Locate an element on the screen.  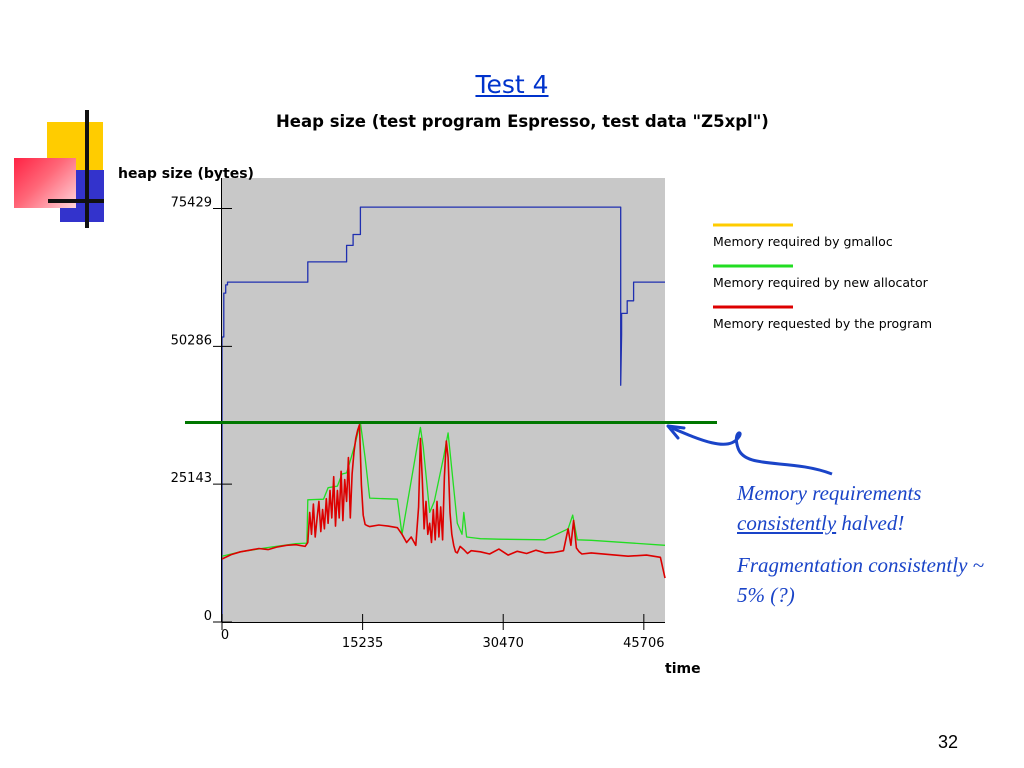
y-tick-label: 0 is located at coordinates (208, 616).